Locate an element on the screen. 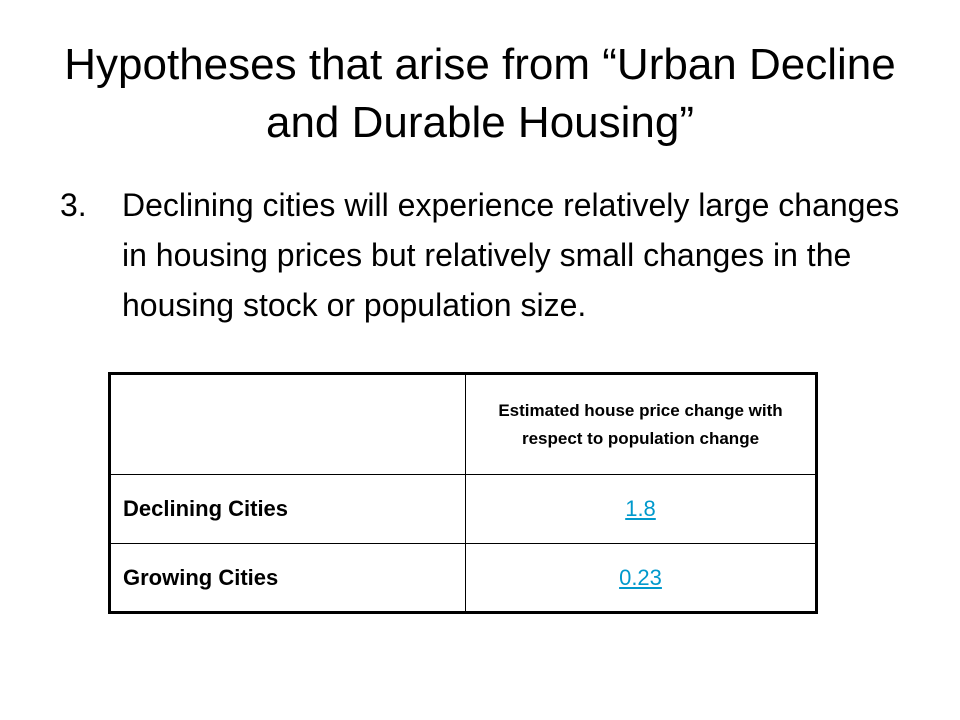 This screenshot has height=720, width=960. value-cell-growing-cities: 0.23 is located at coordinates (641, 578).